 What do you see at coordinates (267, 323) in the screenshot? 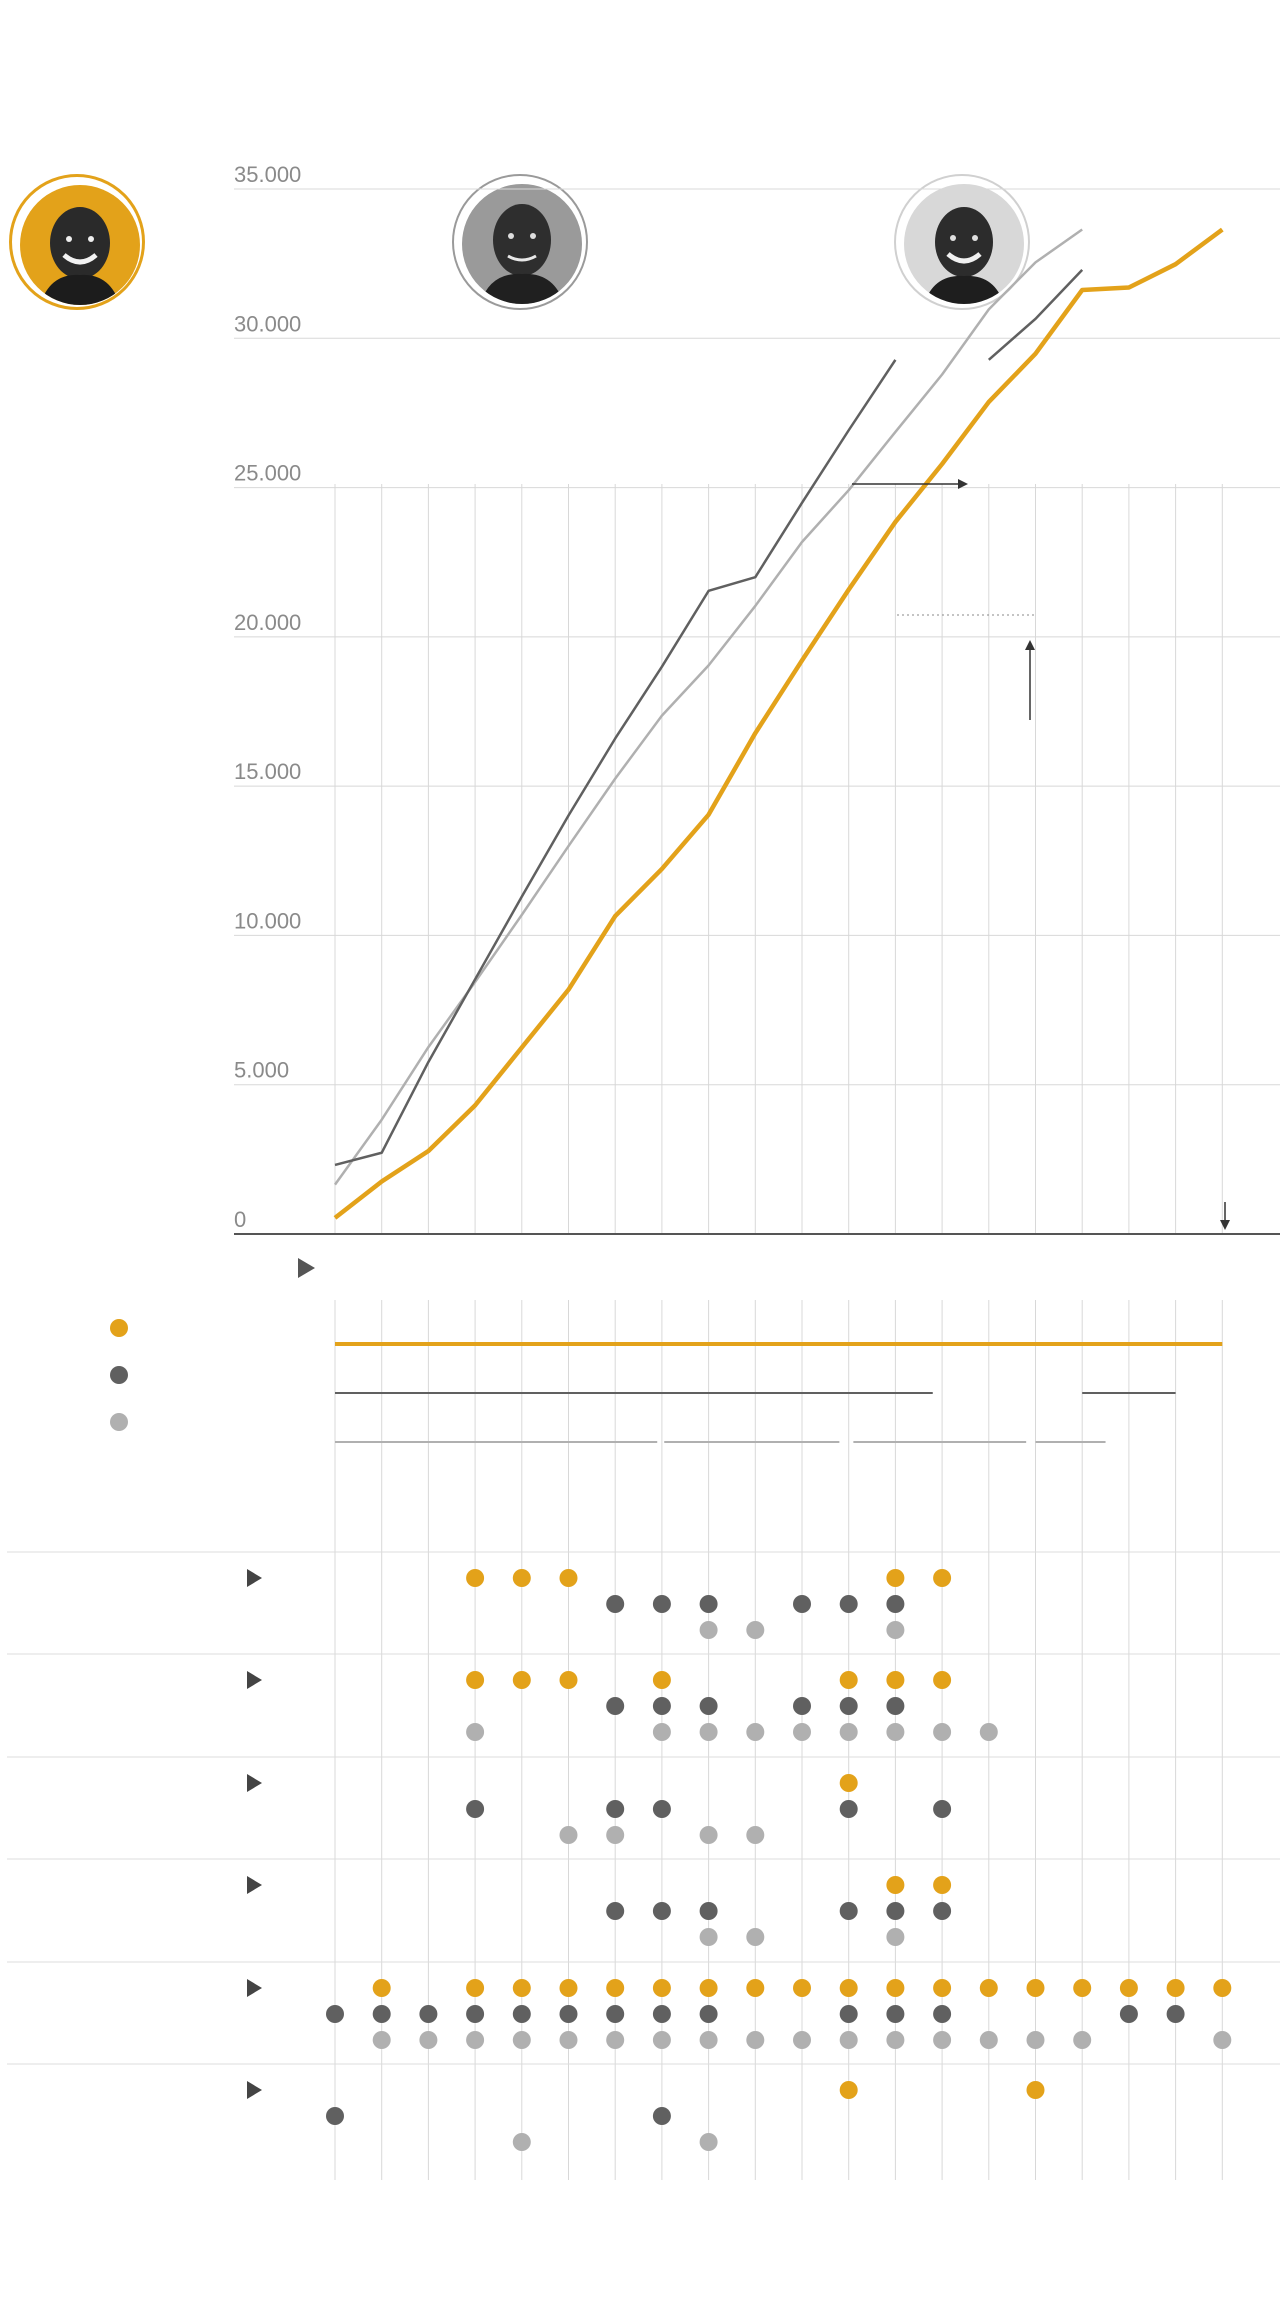
I see `y-tick-label: 30.000` at bounding box center [267, 323].